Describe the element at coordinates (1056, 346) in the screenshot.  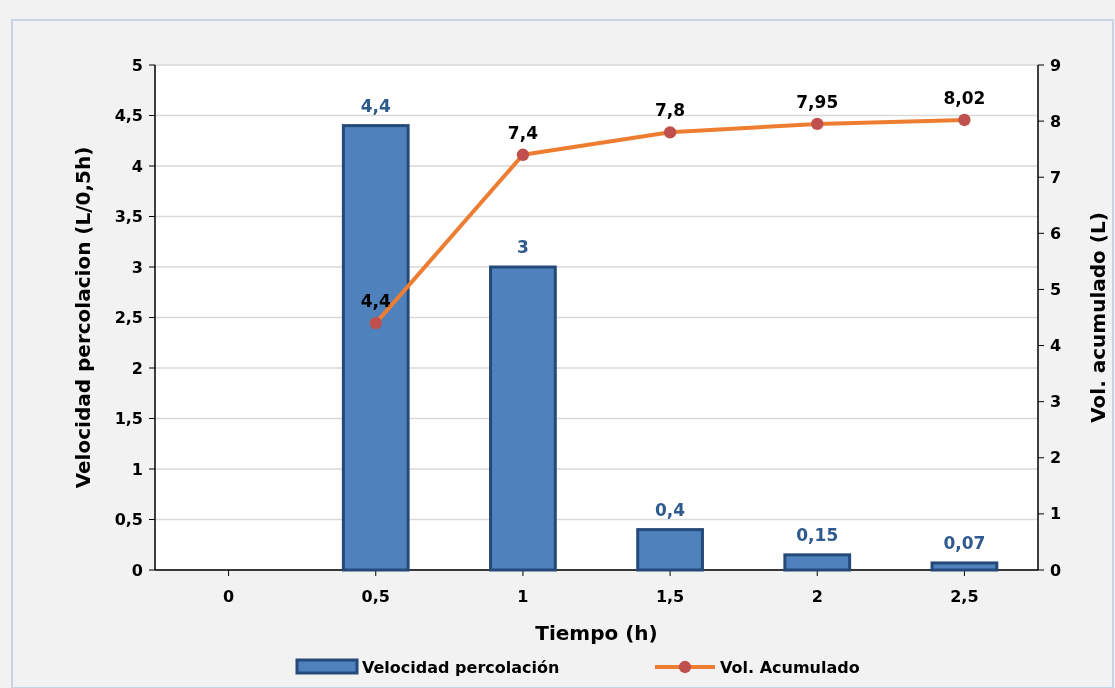
I see `y2-tick-label: 4` at that location.